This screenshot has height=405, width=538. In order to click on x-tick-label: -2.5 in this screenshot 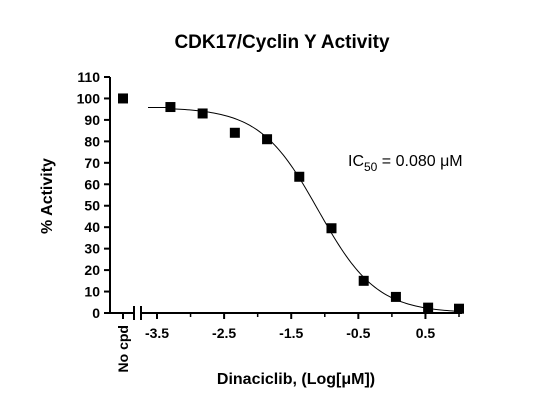, I will do `click(224, 333)`.